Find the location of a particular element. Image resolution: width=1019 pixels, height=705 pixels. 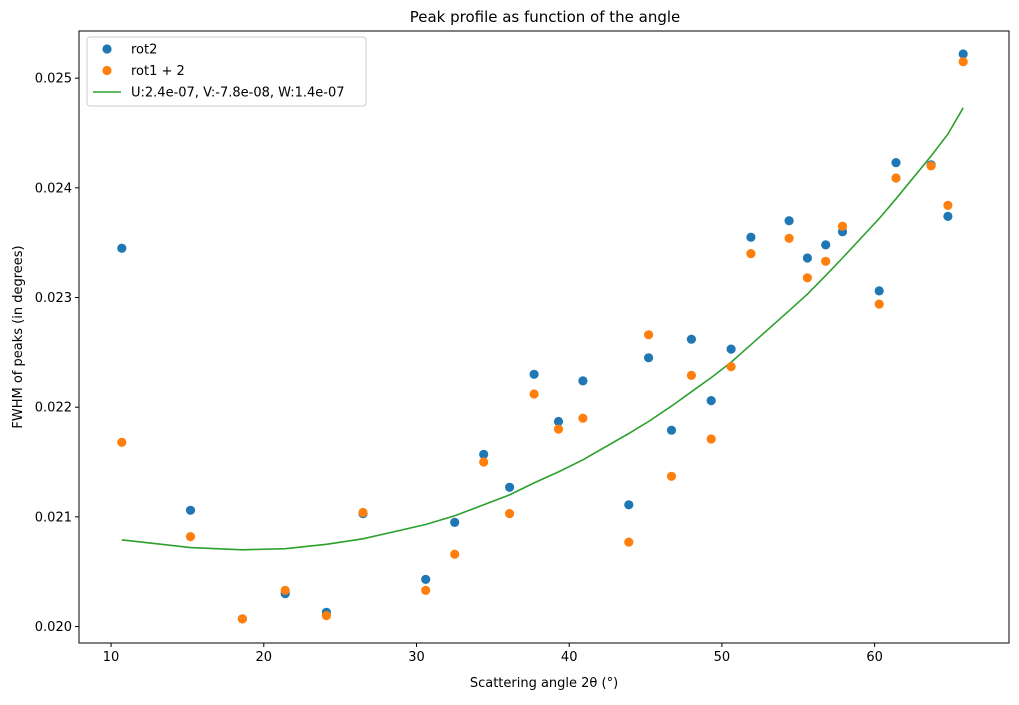

y-tick-label-3: 0.023 is located at coordinates (53, 298).